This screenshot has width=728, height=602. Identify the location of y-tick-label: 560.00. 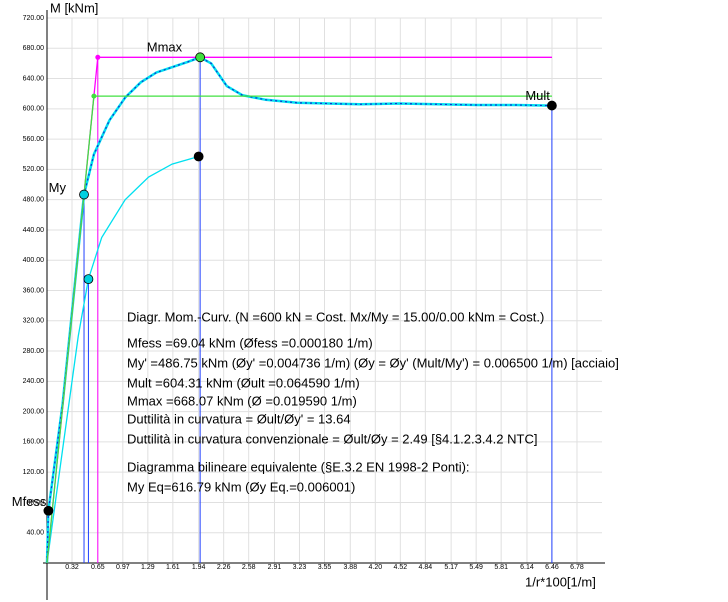
(34, 139).